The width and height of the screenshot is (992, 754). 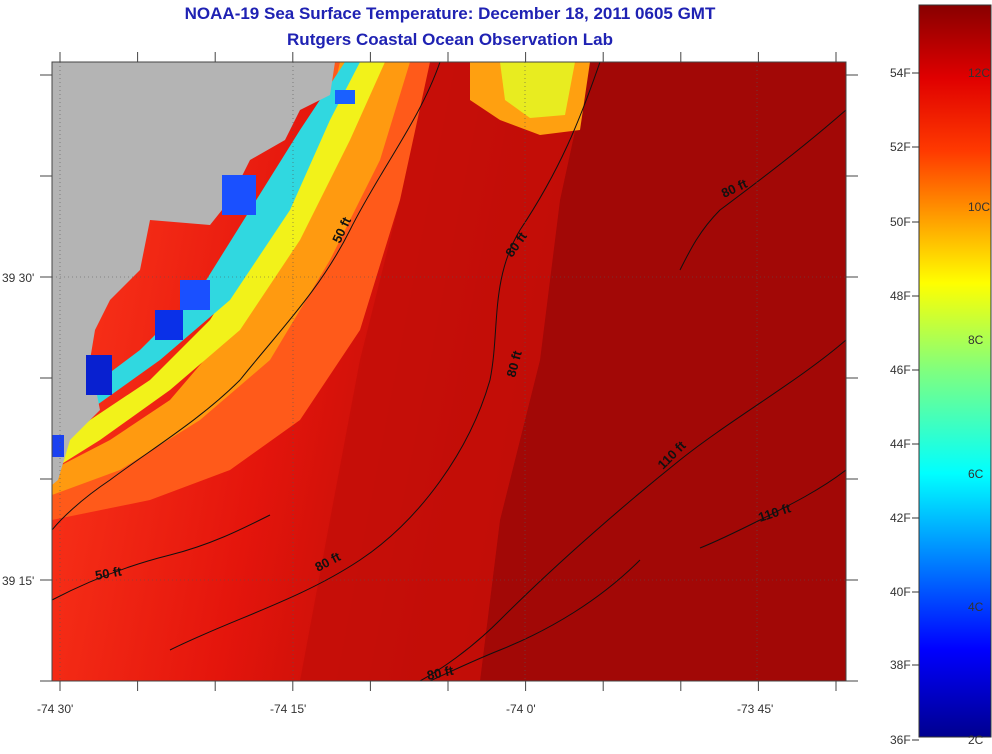 I want to click on lat-label: 39 15', so click(x=18, y=581).